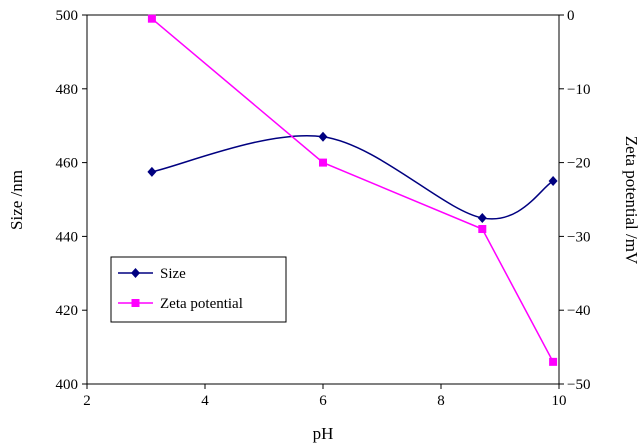 The width and height of the screenshot is (639, 446). Describe the element at coordinates (67, 90) in the screenshot. I see `y-tick-label: 480` at that location.